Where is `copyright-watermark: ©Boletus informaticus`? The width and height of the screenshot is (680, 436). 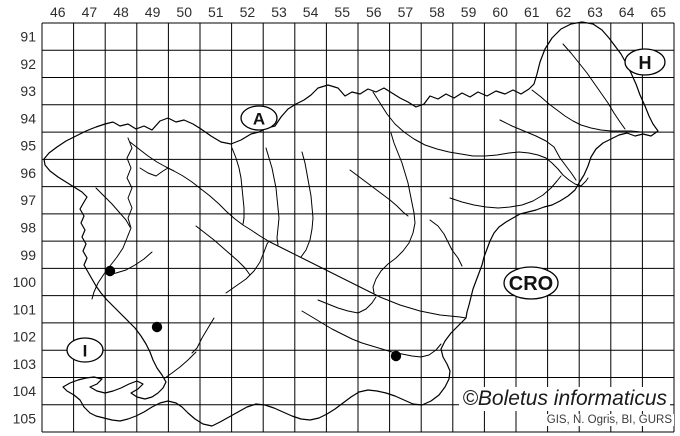
copyright-watermark: ©Boletus informaticus is located at coordinates (564, 399).